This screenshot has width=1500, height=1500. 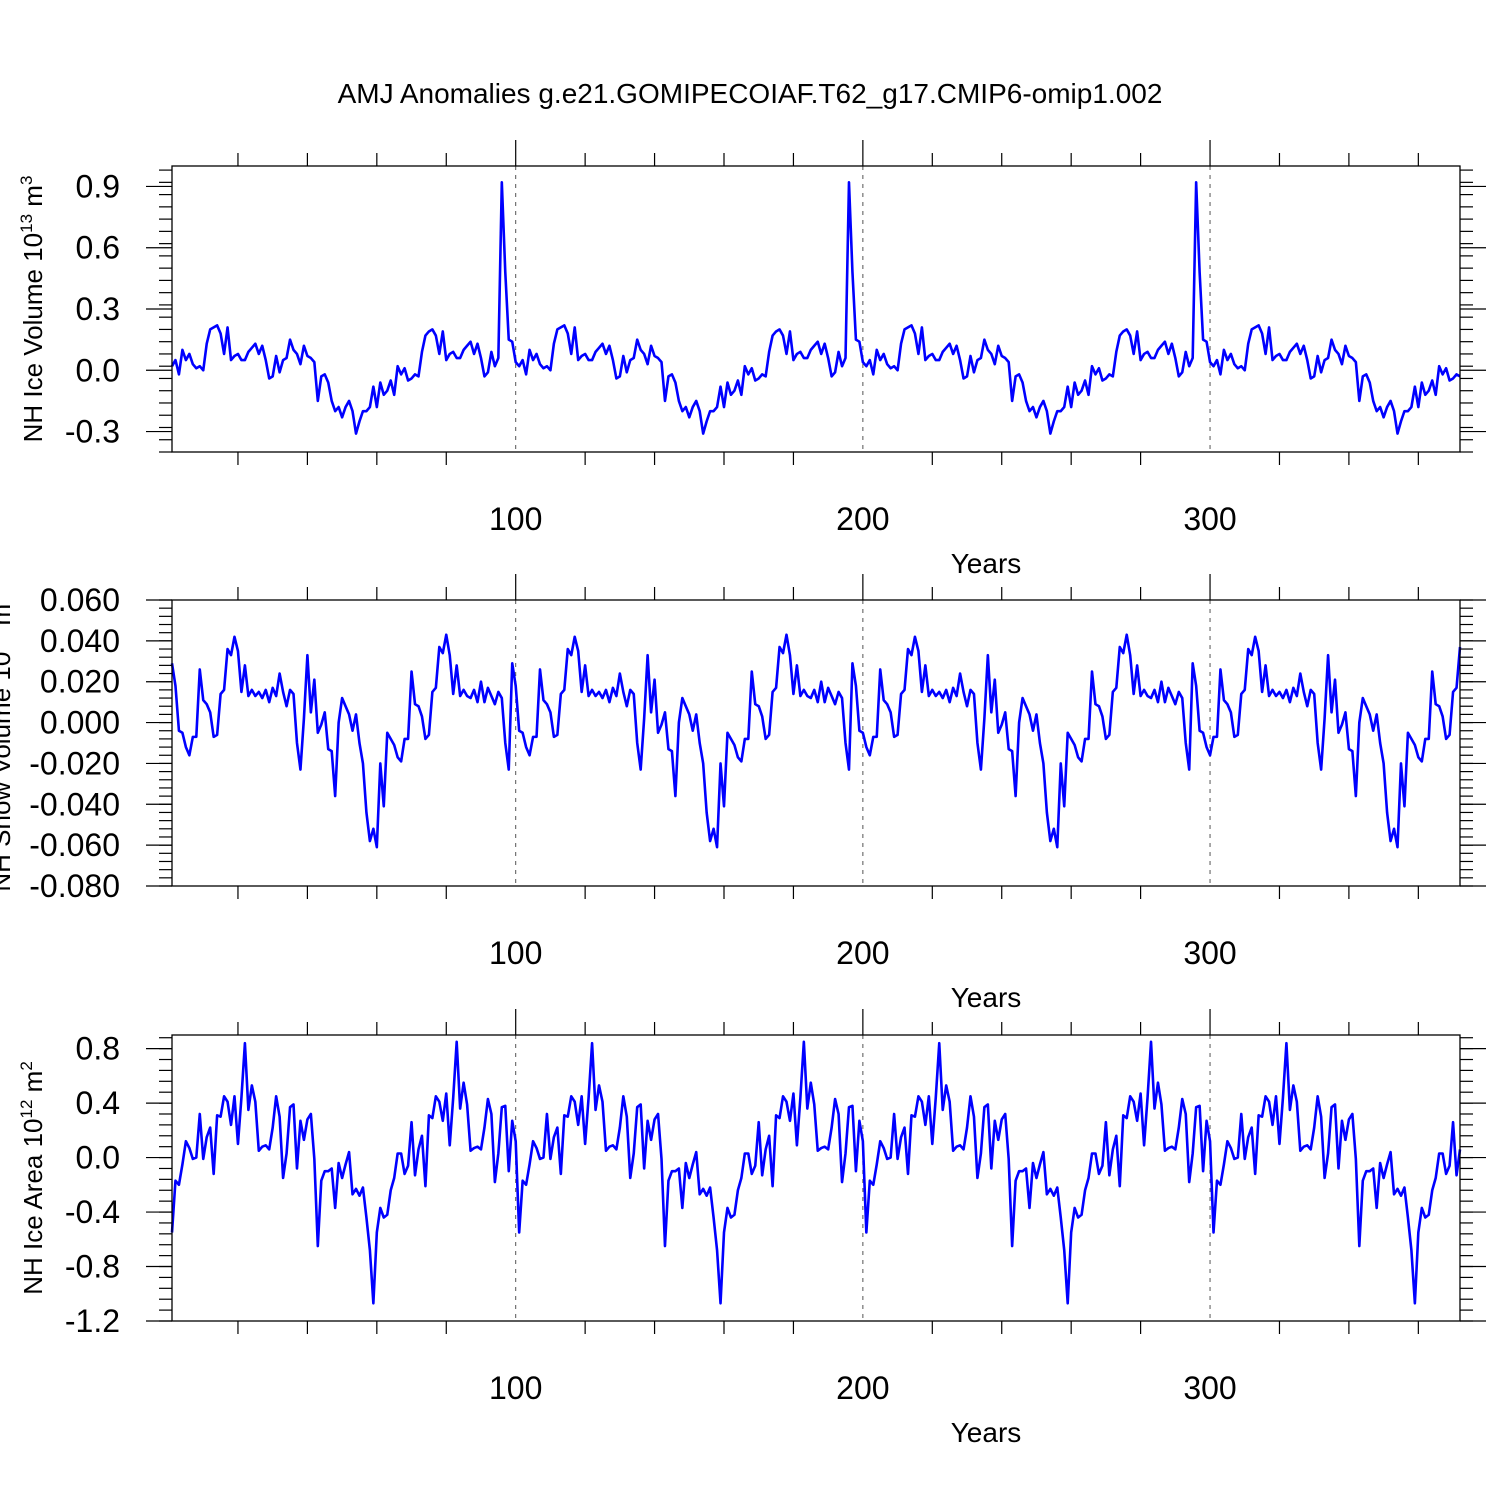 I want to click on y-tick-label: 0.4, so click(x=98, y=1103).